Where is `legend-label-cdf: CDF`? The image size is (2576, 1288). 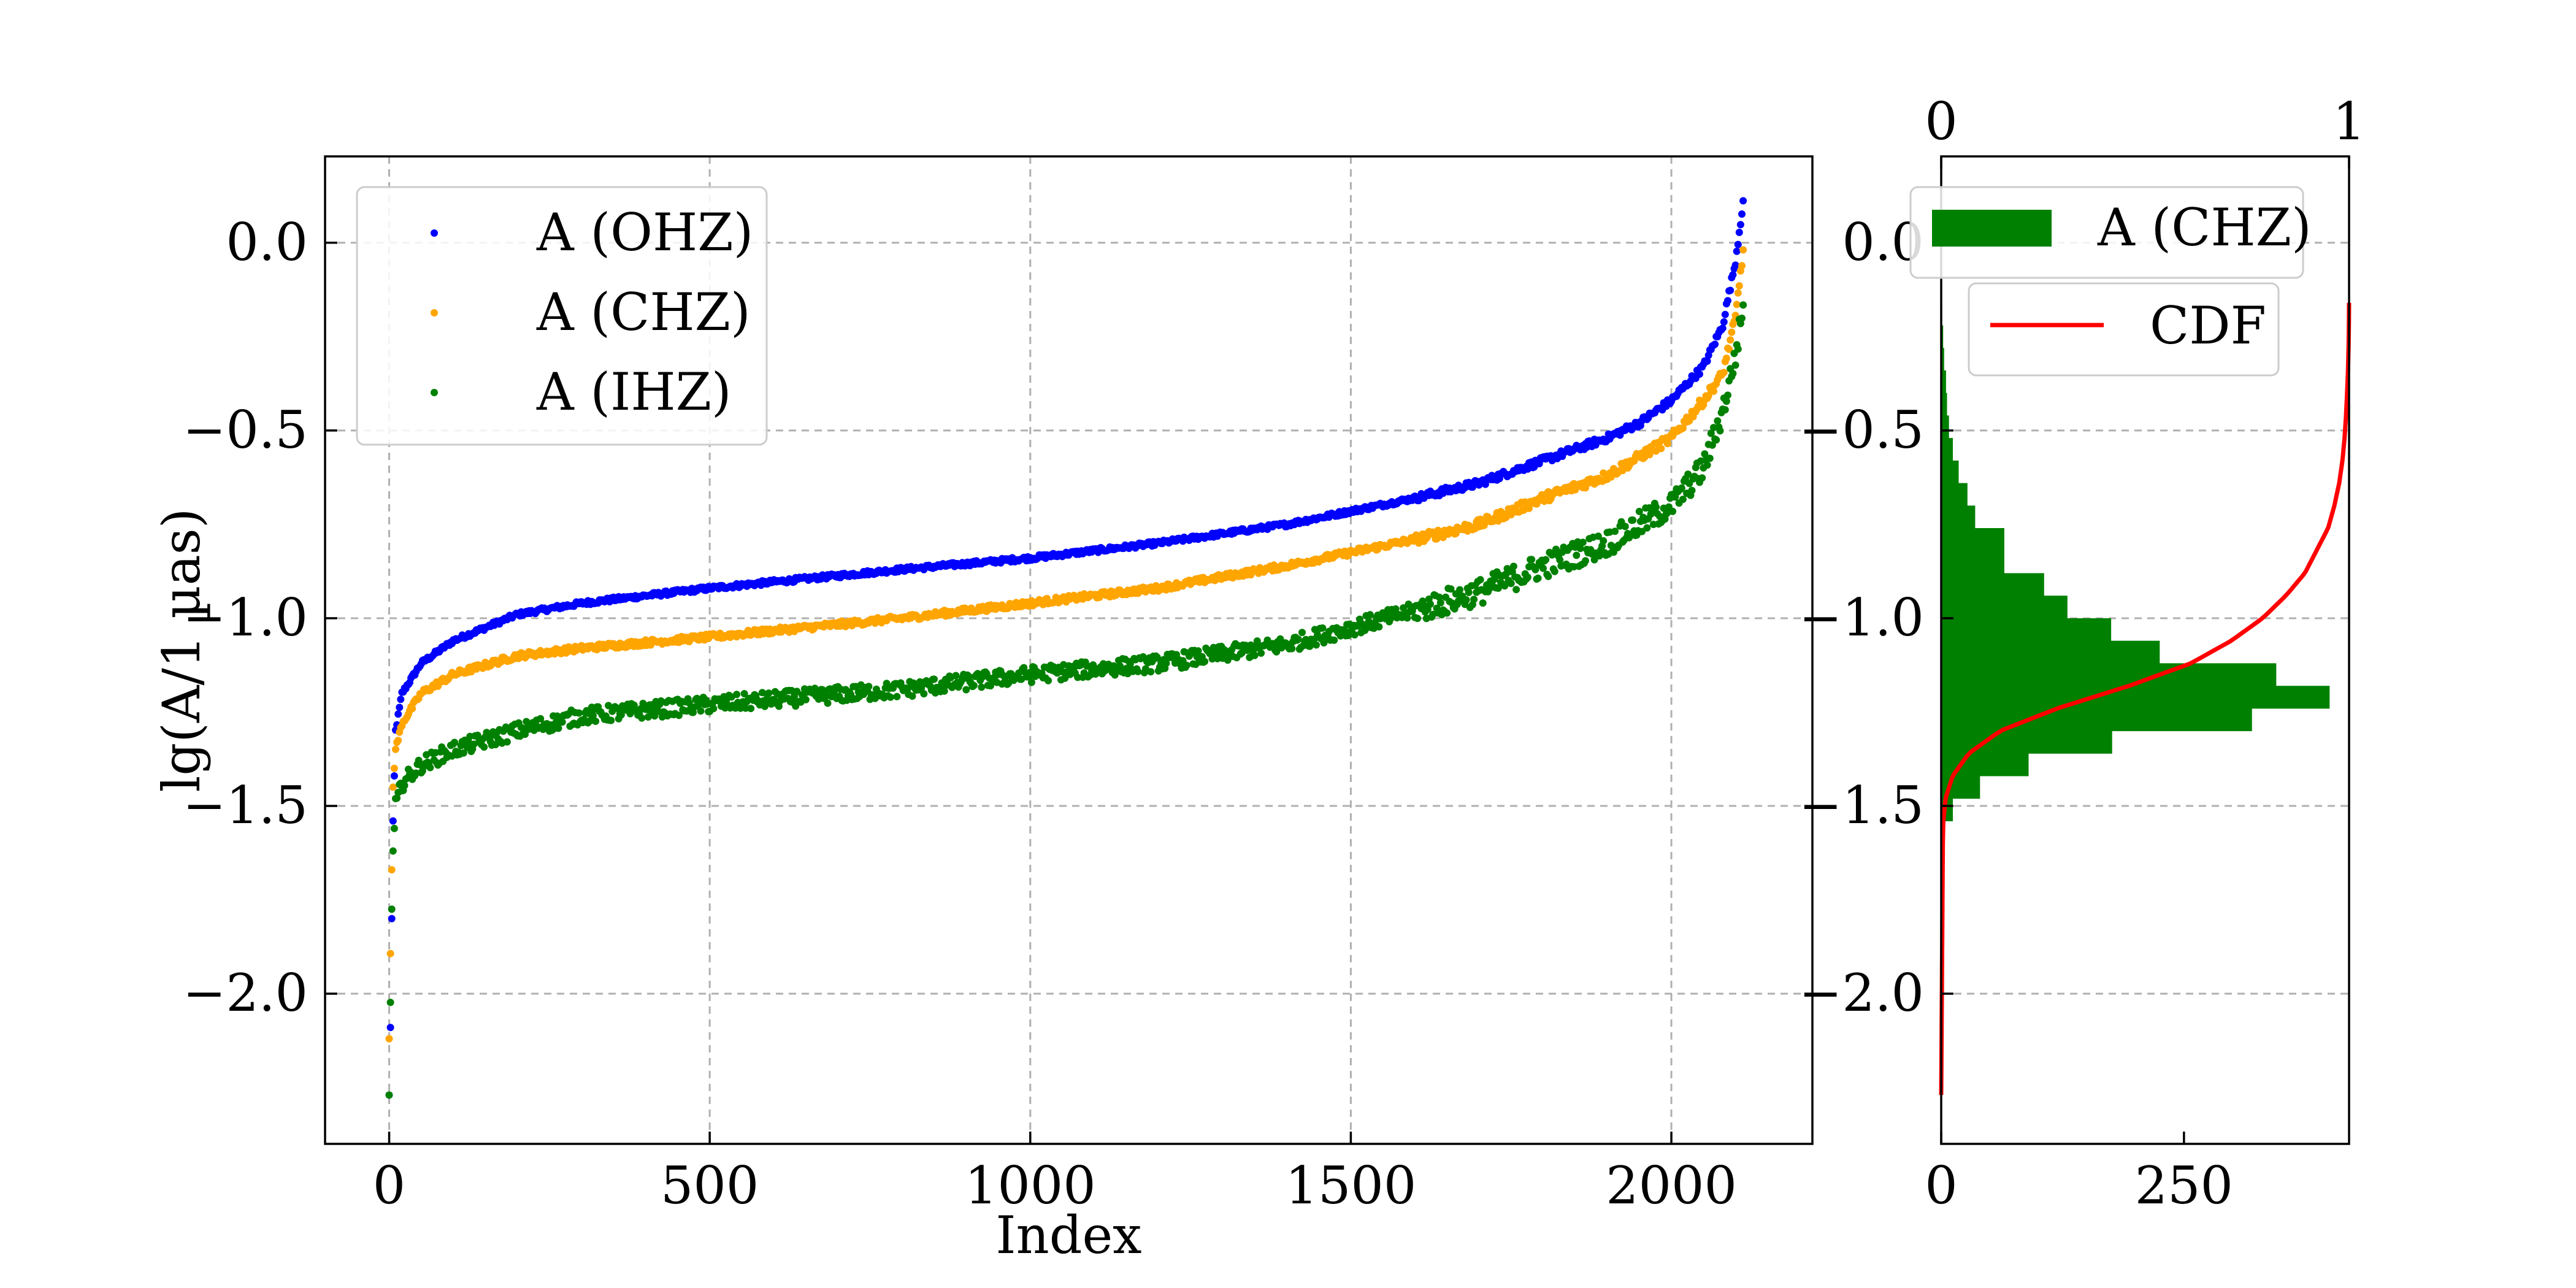
legend-label-cdf: CDF is located at coordinates (2208, 326).